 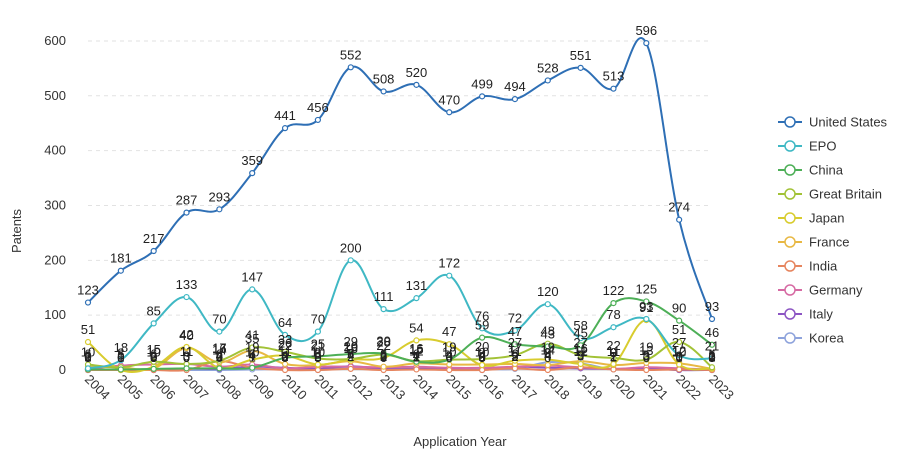 What do you see at coordinates (807, 146) in the screenshot?
I see `legend-item: EPO` at bounding box center [807, 146].